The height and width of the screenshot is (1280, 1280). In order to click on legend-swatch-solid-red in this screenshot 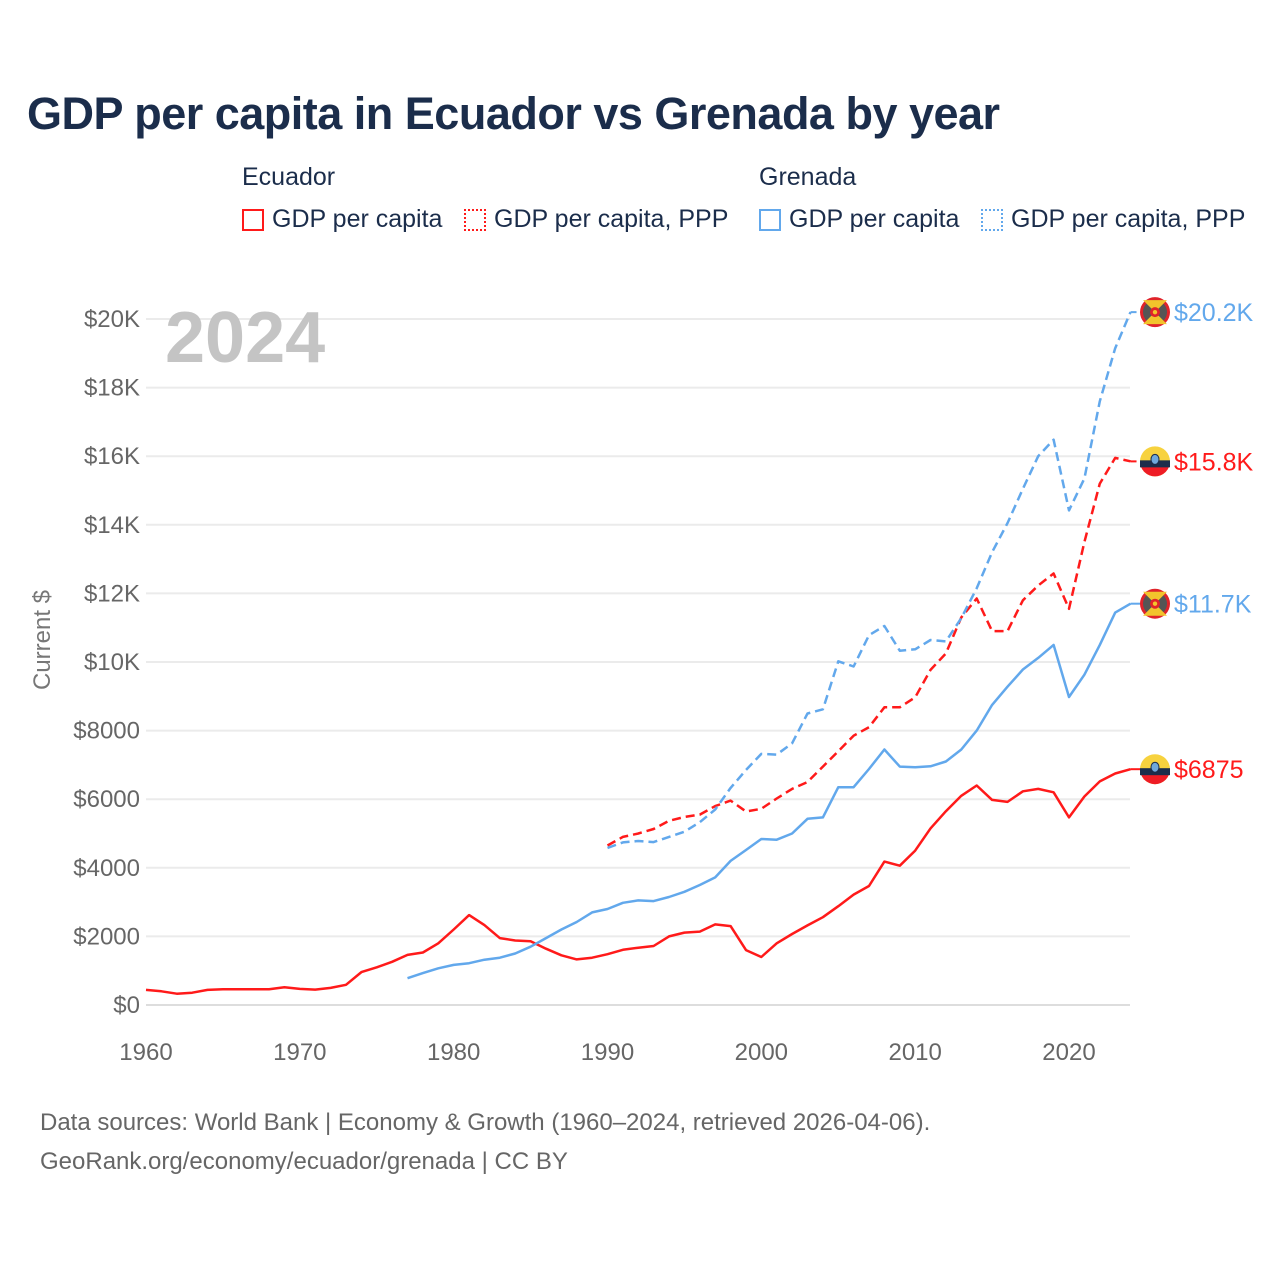, I will do `click(253, 219)`.